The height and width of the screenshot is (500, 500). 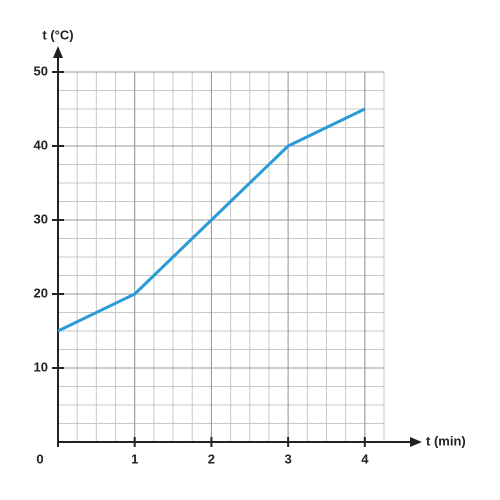 What do you see at coordinates (446, 440) in the screenshot?
I see `x-axis-label: t (min)` at bounding box center [446, 440].